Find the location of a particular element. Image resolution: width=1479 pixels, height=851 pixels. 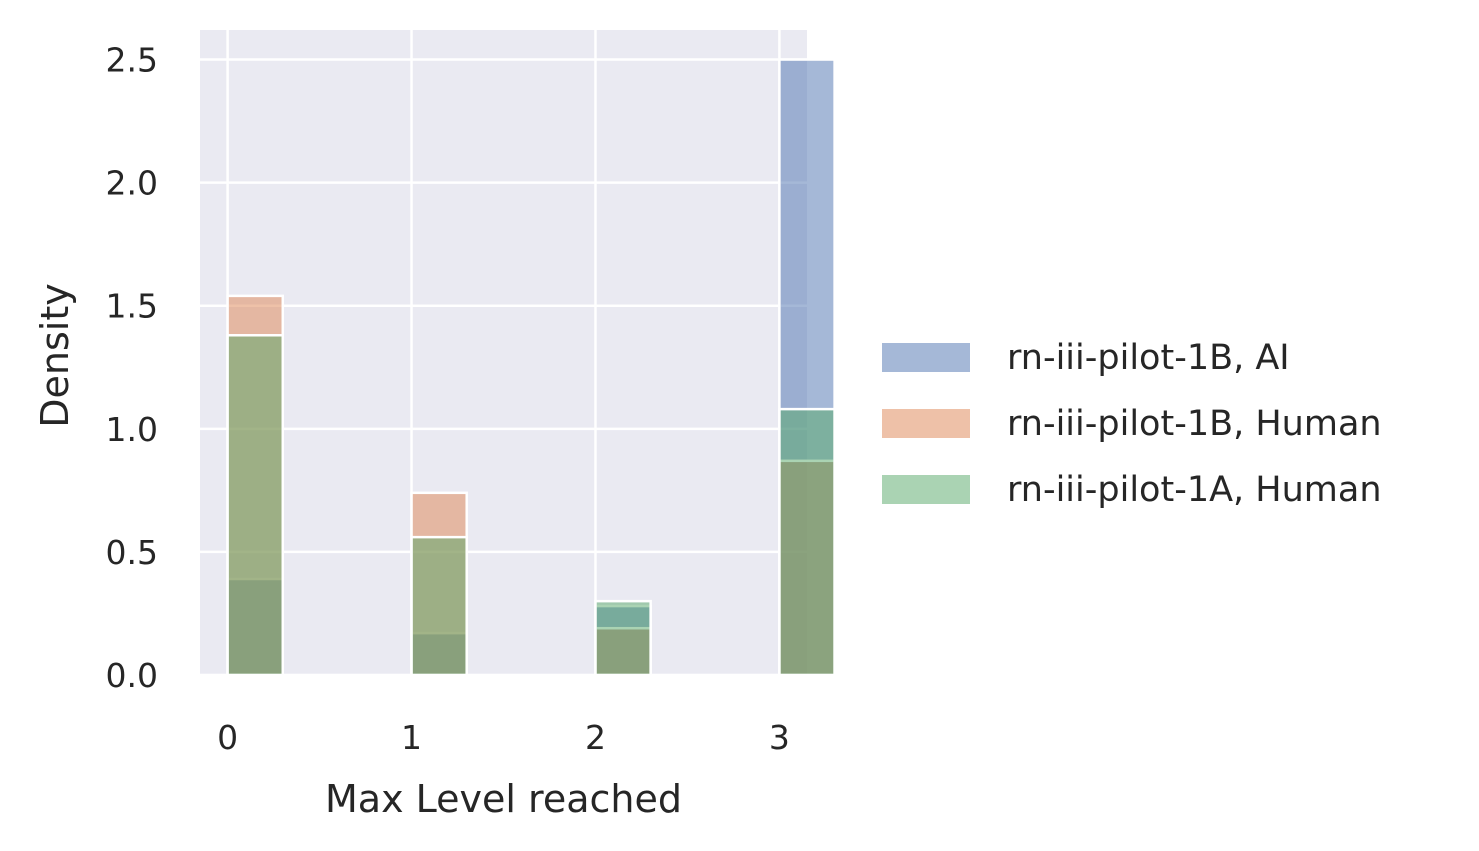

y-tick-label: 0.5 is located at coordinates (132, 552).